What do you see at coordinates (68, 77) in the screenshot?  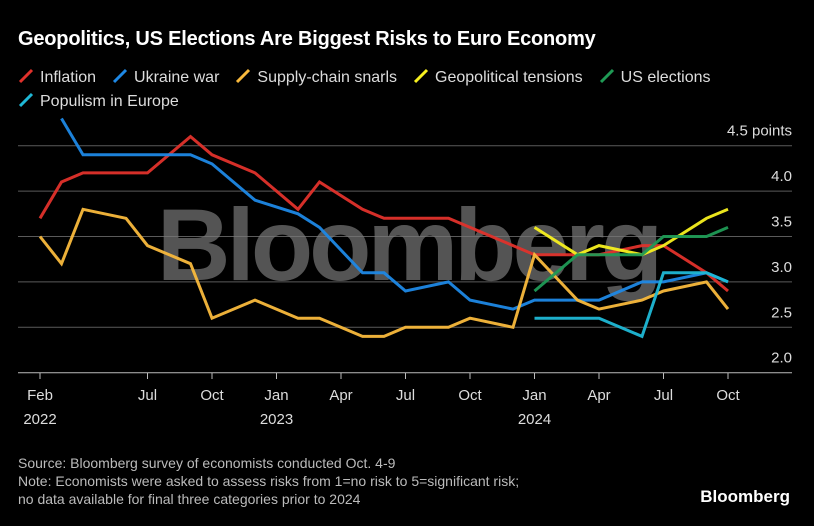 I see `legend-label: Inflation` at bounding box center [68, 77].